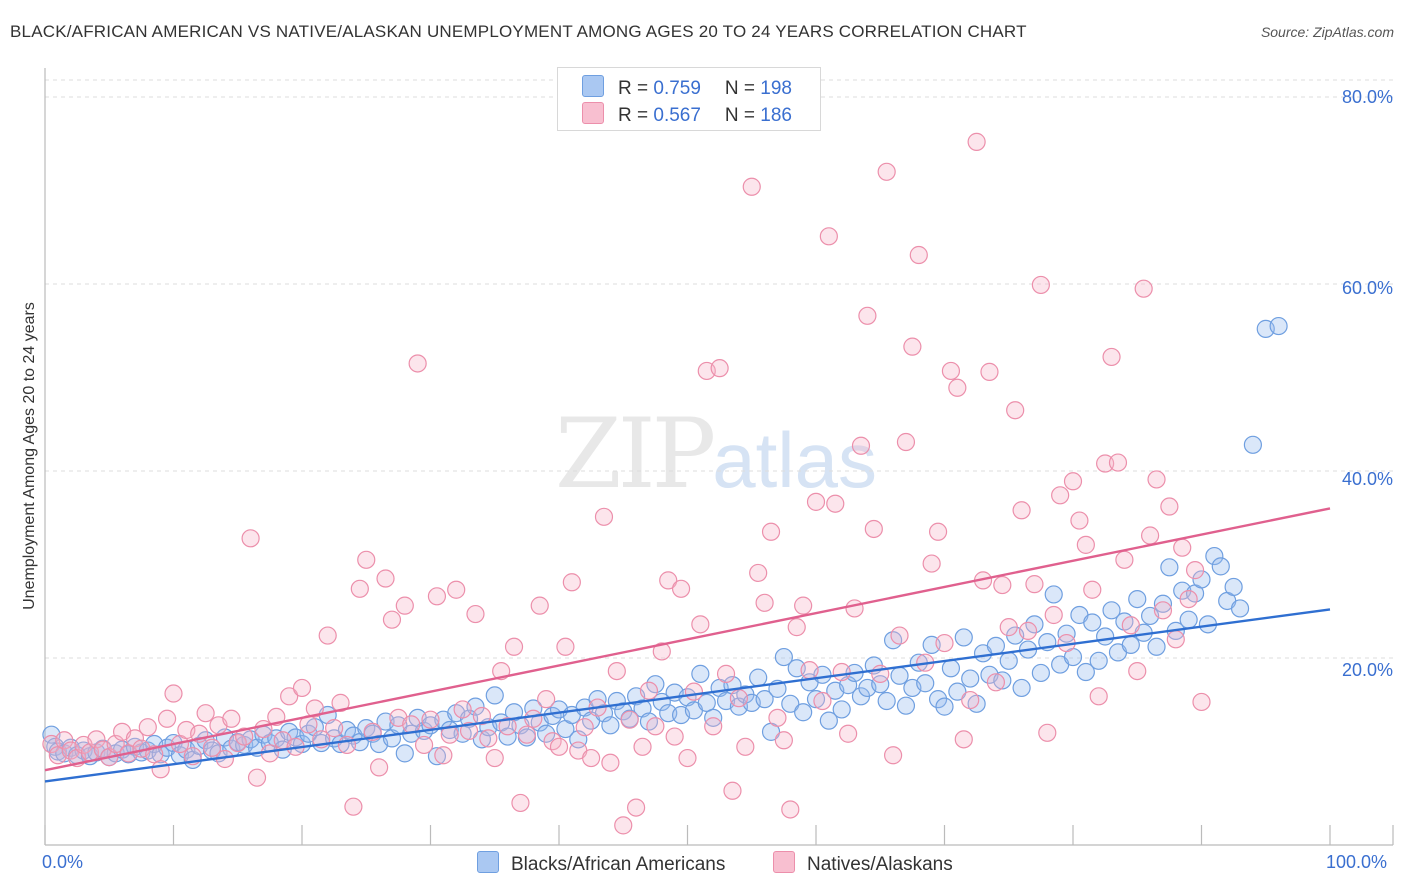  Describe the element at coordinates (880, 864) in the screenshot. I see `legend-label-natives: Natives/Alaskans` at that location.